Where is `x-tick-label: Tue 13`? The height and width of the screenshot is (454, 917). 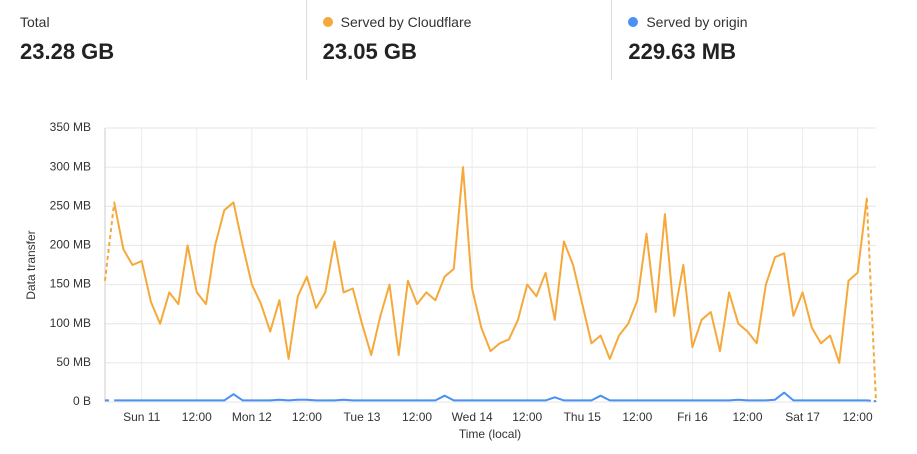 x-tick-label: Tue 13 is located at coordinates (362, 417).